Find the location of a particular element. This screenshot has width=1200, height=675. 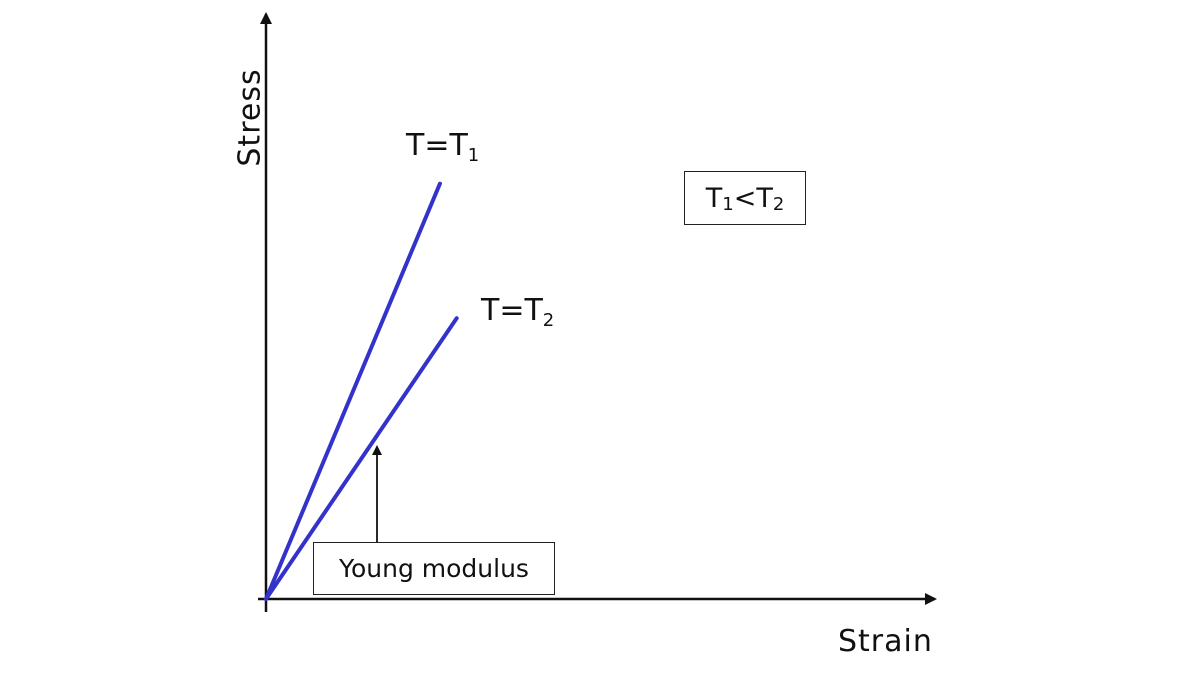

series-label-t2: T=T2 is located at coordinates (518, 312).